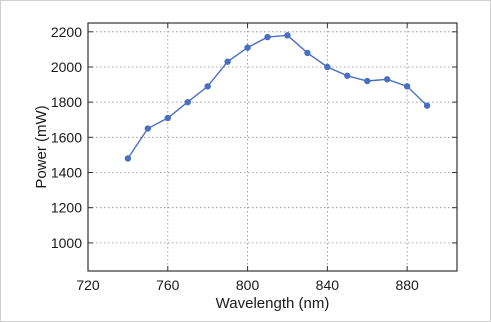  I want to click on y-tick-label: 2000, so click(66, 67).